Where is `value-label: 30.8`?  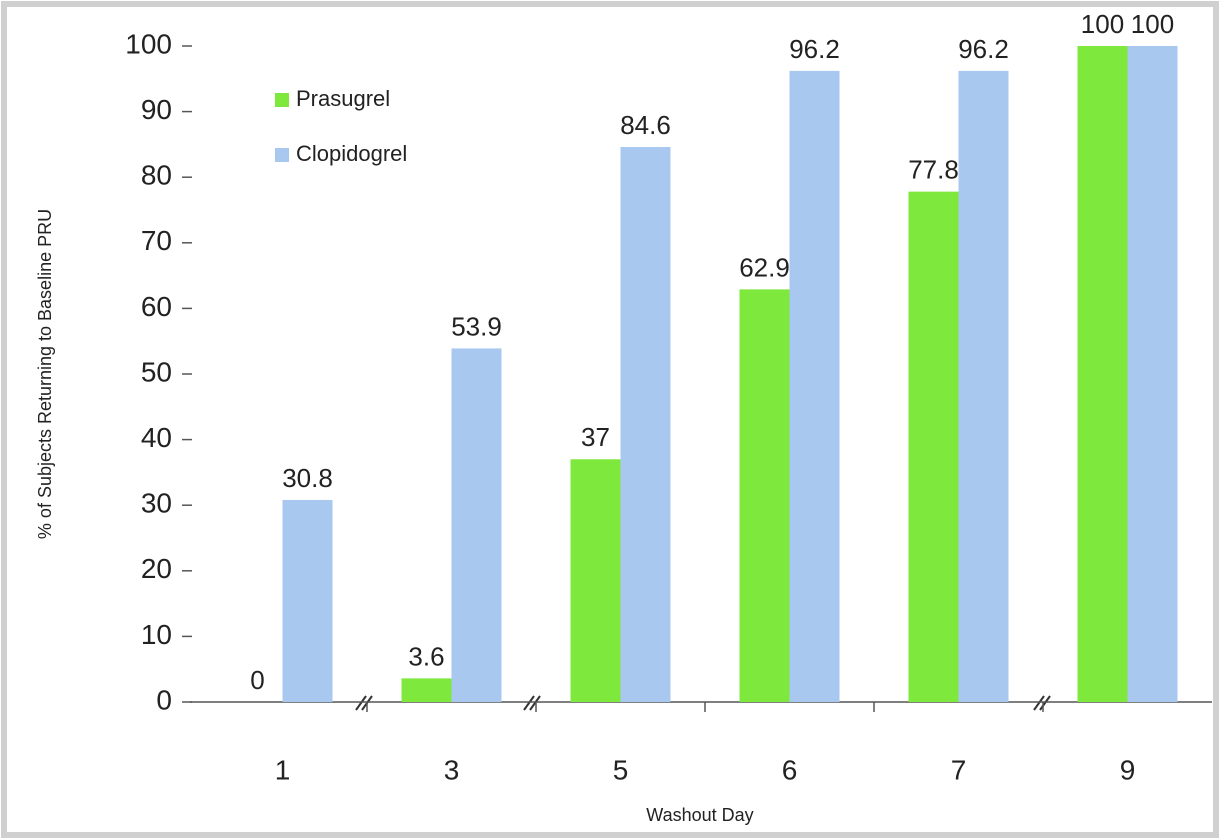
value-label: 30.8 is located at coordinates (307, 478).